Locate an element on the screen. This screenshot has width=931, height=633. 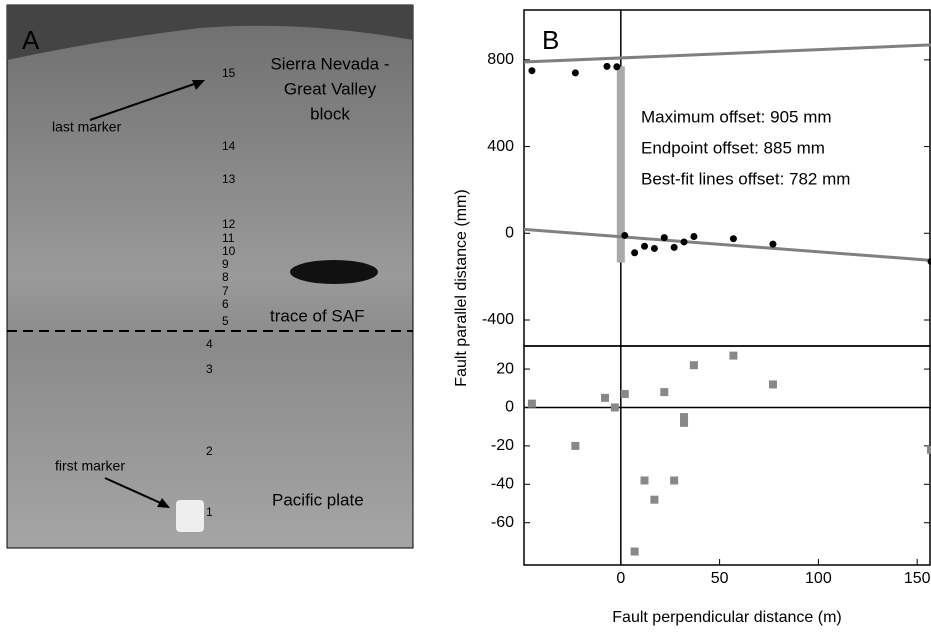
hill-shadow is located at coordinates (210, 32).